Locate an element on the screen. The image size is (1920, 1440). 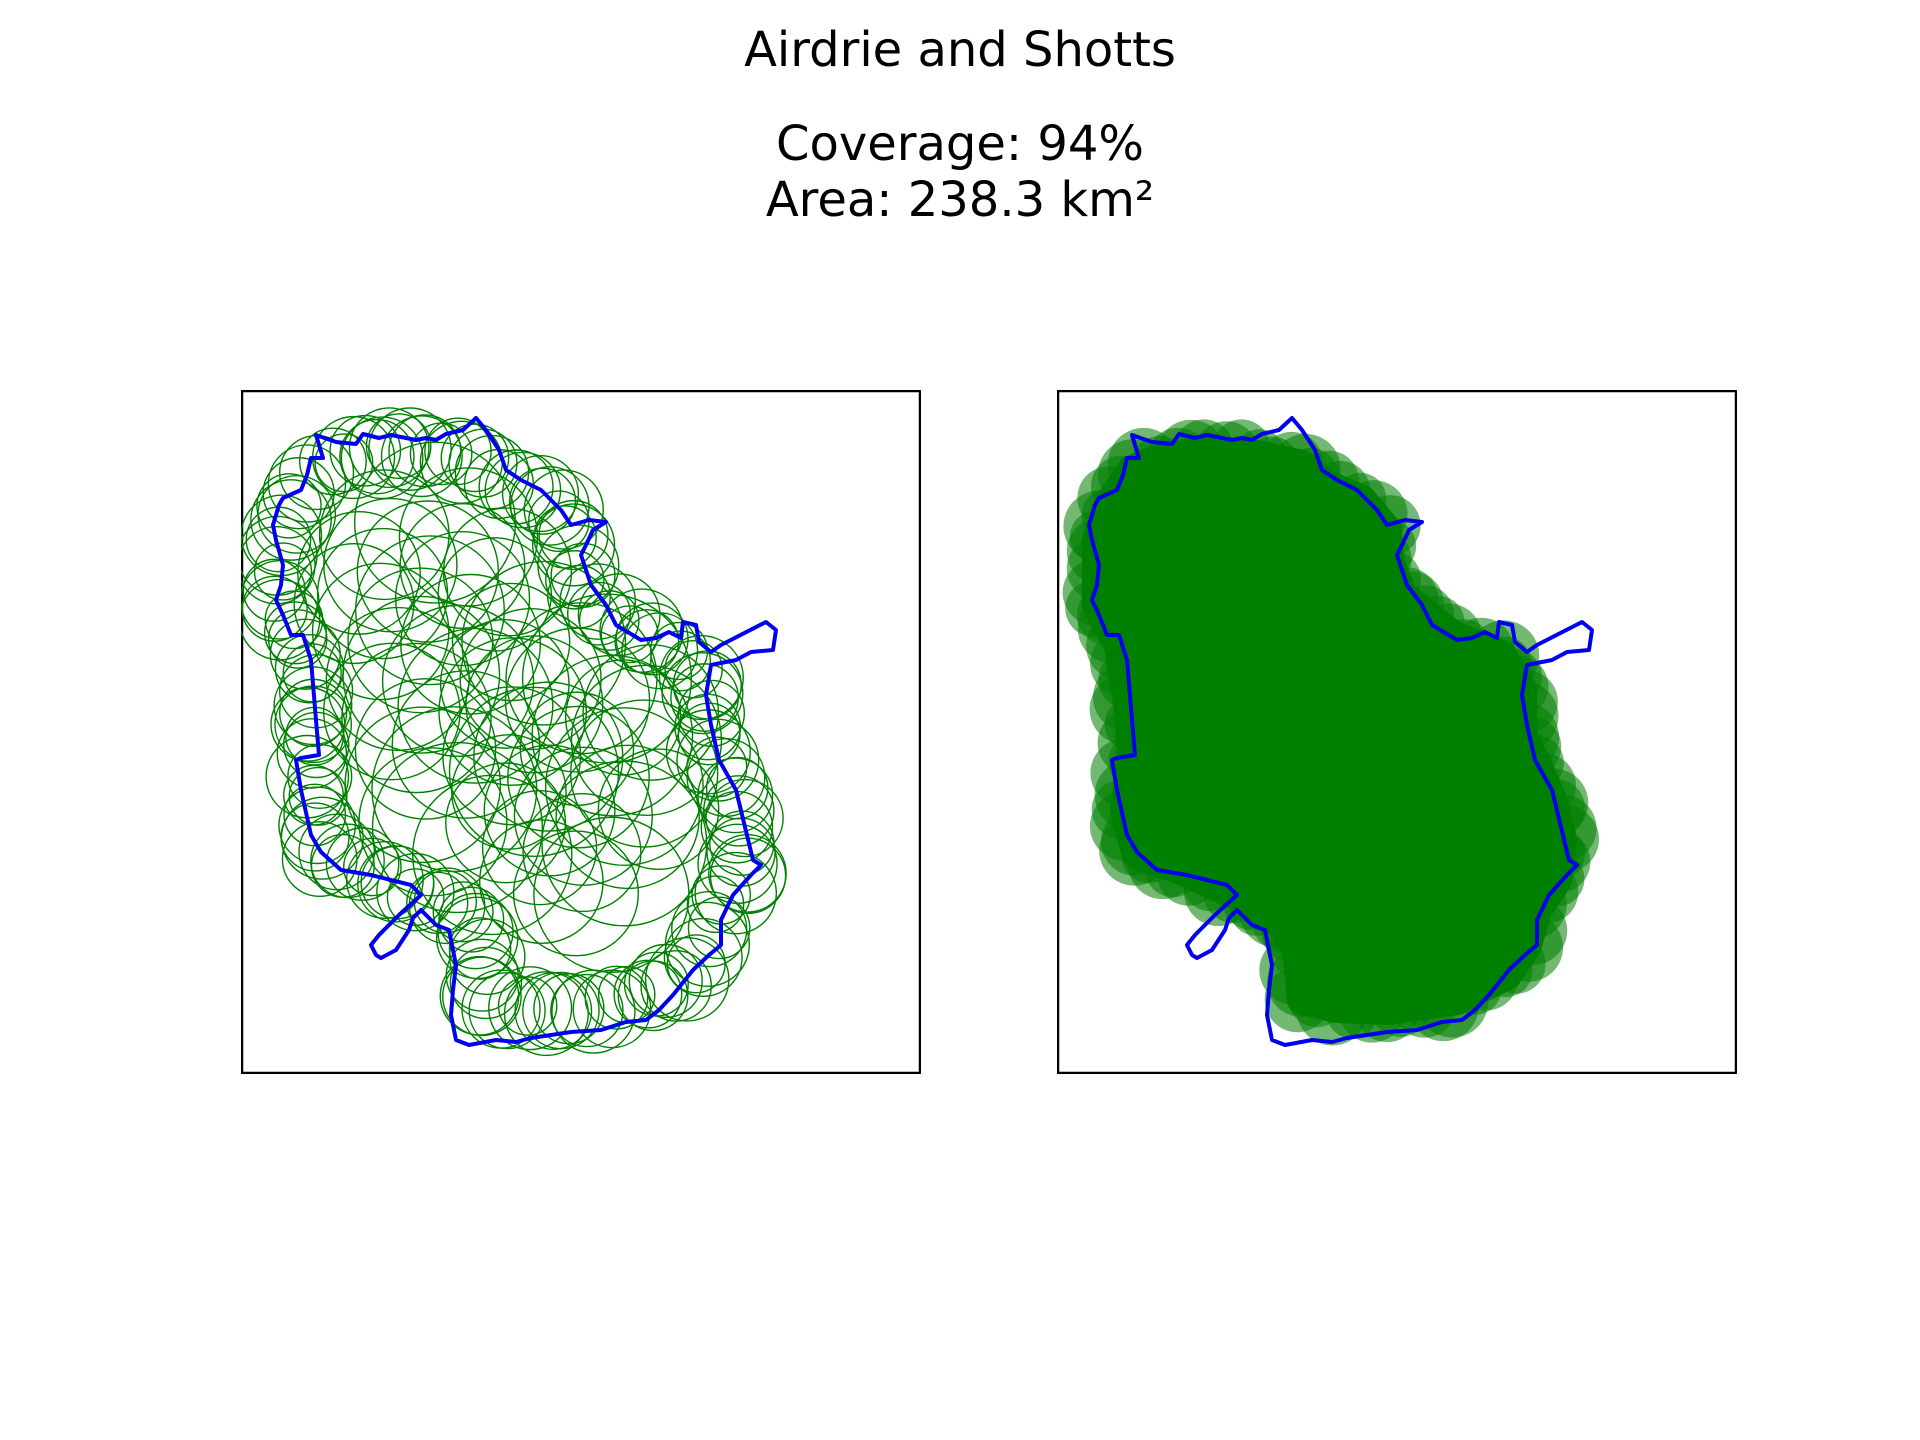
coverage-circles is located at coordinates (514, 732).